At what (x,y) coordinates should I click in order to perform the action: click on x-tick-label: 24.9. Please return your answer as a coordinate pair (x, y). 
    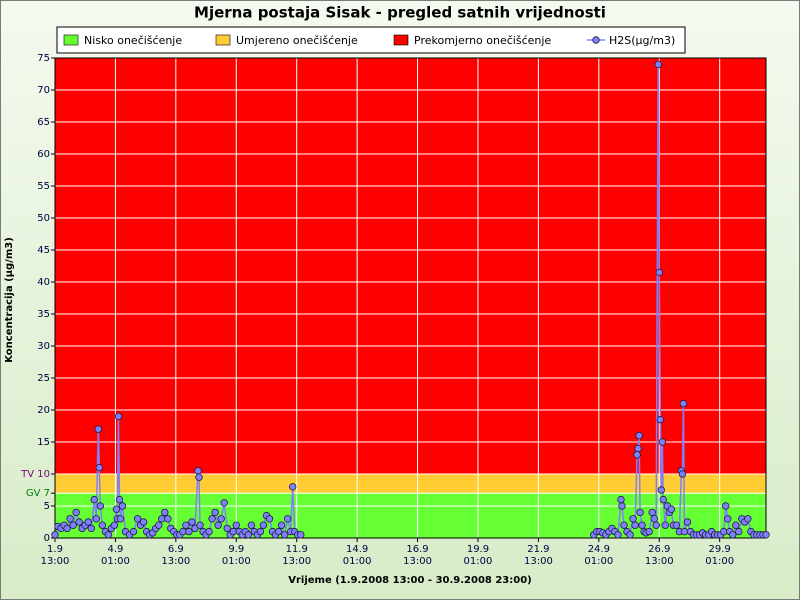
    Looking at the image, I should click on (599, 549).